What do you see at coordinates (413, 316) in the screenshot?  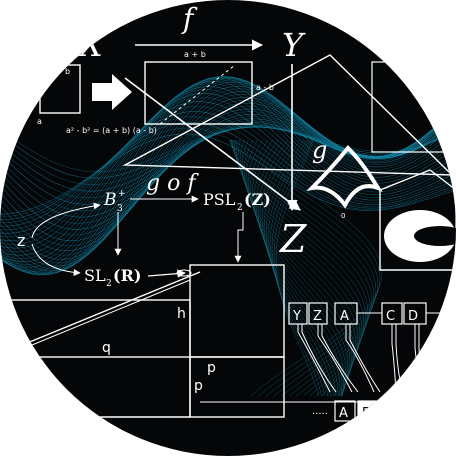 I see `box-top-4: D` at bounding box center [413, 316].